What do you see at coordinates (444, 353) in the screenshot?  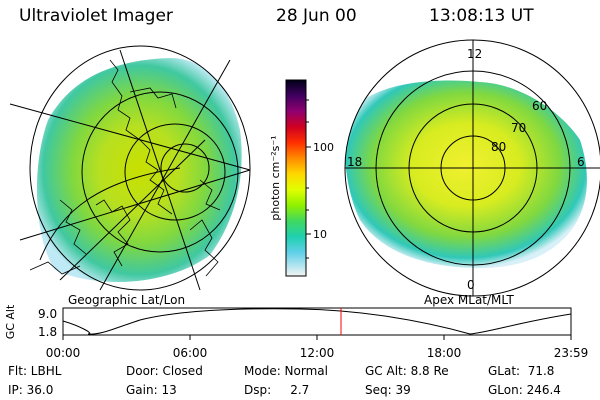 I see `orbit-x-tick: 18:00` at bounding box center [444, 353].